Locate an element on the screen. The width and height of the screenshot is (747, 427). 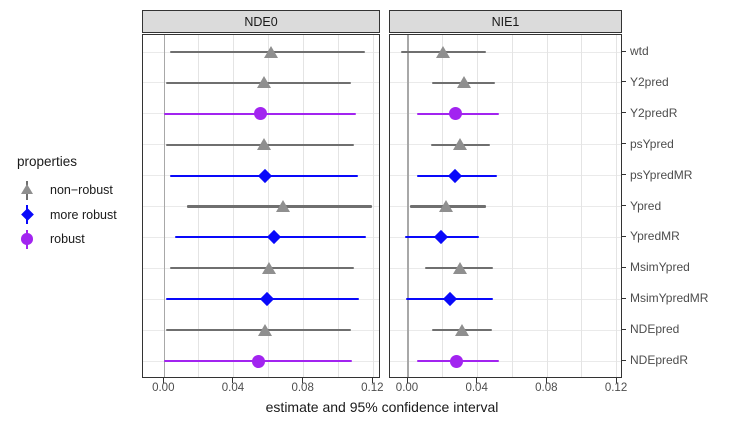
category-label: wtd is located at coordinates (639, 51).